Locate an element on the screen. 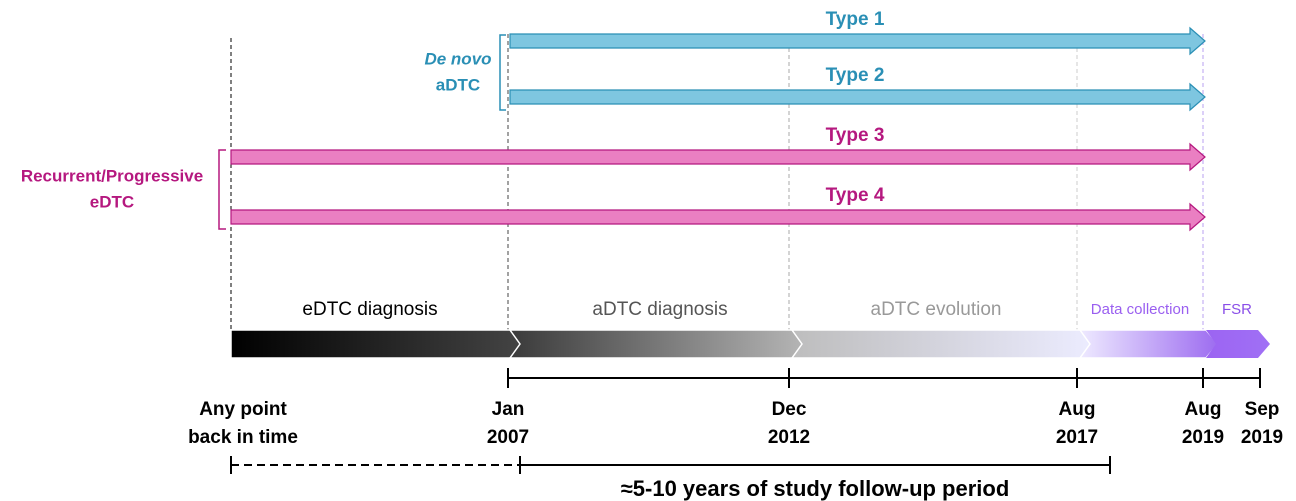 The width and height of the screenshot is (1296, 501). timeline-label: Any point is located at coordinates (243, 409).